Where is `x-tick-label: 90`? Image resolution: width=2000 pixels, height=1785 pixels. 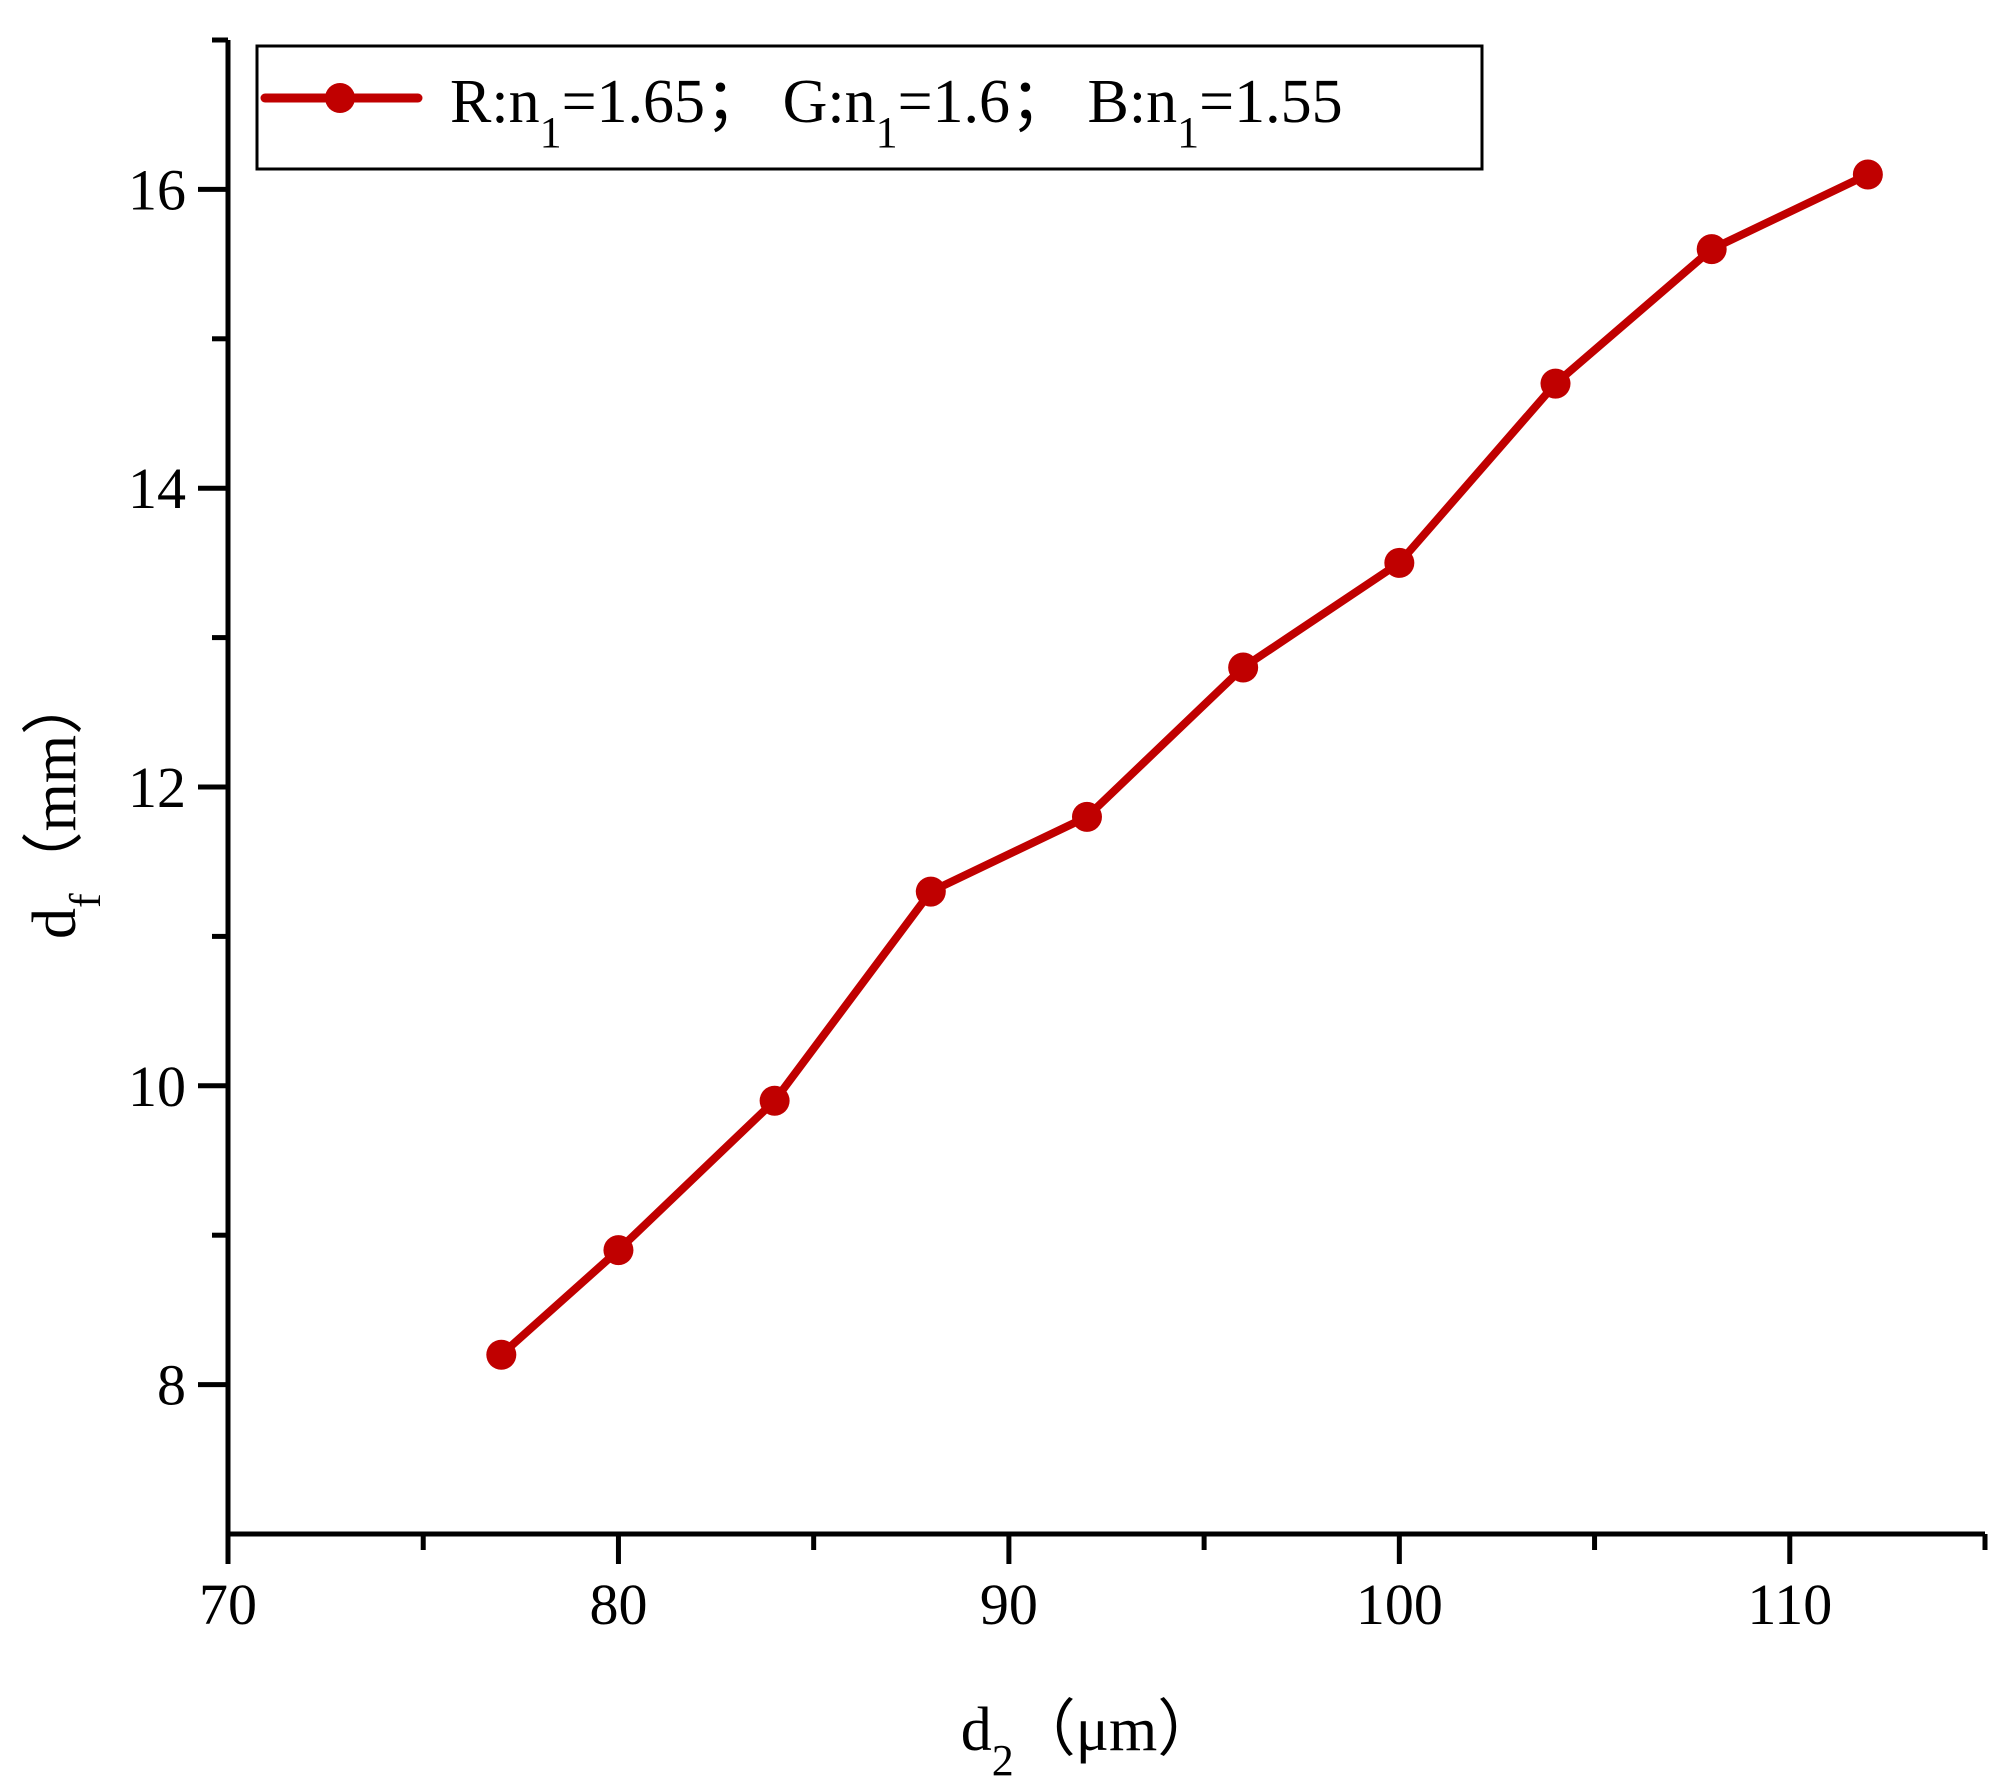
x-tick-label: 90 is located at coordinates (1009, 1604).